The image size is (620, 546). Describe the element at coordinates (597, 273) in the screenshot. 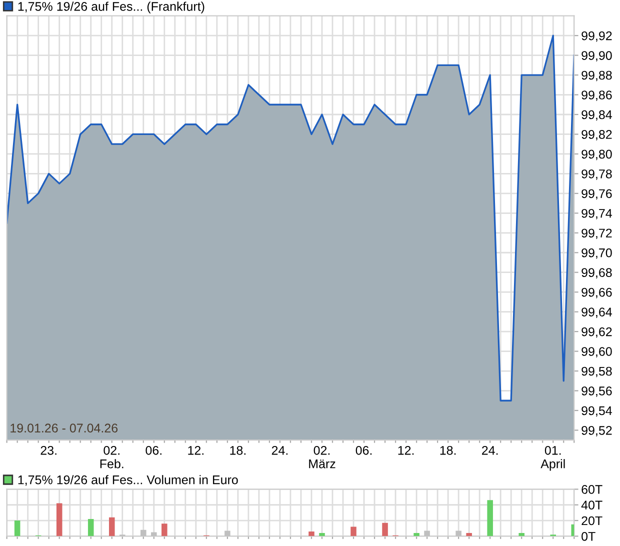

I see `y-tick-label: 99,68` at that location.